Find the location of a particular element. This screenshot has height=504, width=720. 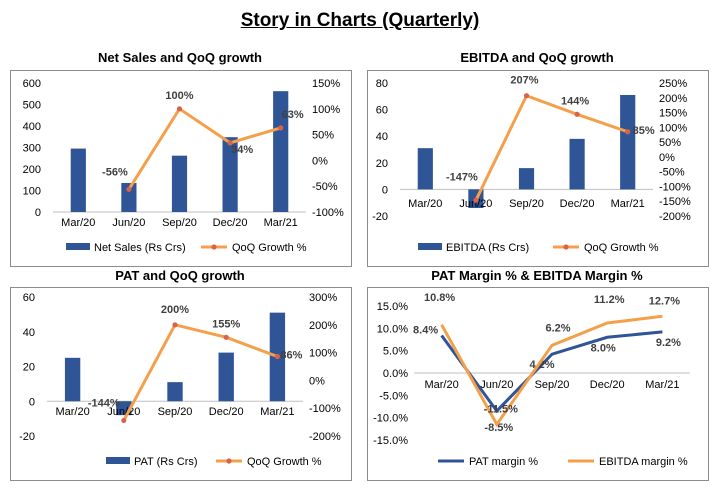

ebitda-margin-line is located at coordinates (551, 371).